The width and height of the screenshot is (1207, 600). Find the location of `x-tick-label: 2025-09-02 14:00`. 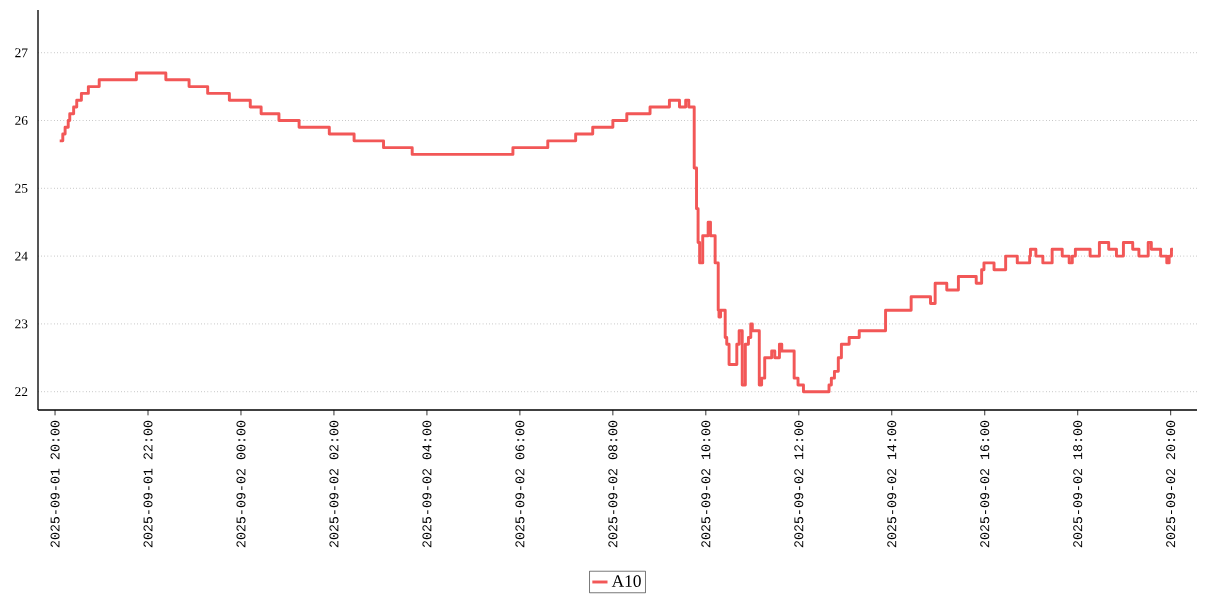

x-tick-label: 2025-09-02 14:00 is located at coordinates (892, 484).